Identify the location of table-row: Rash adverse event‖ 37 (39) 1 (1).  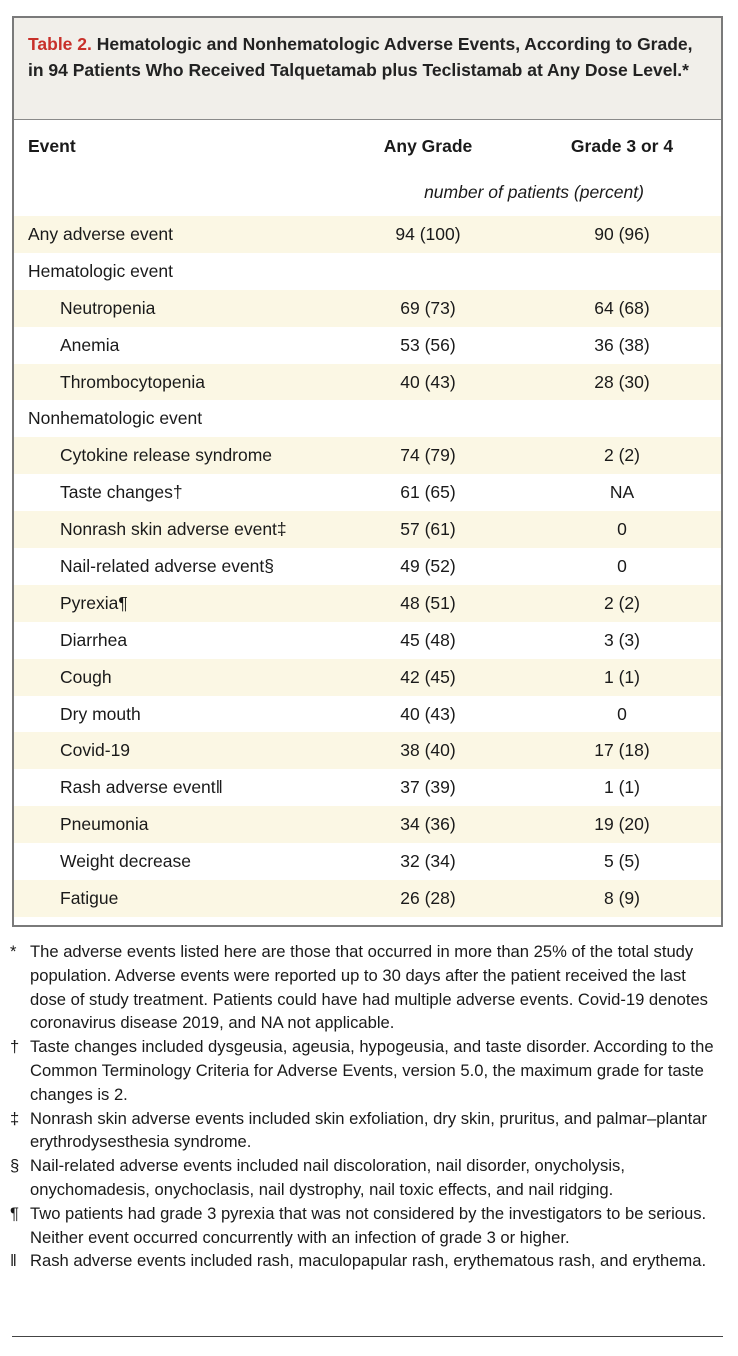
(367, 787).